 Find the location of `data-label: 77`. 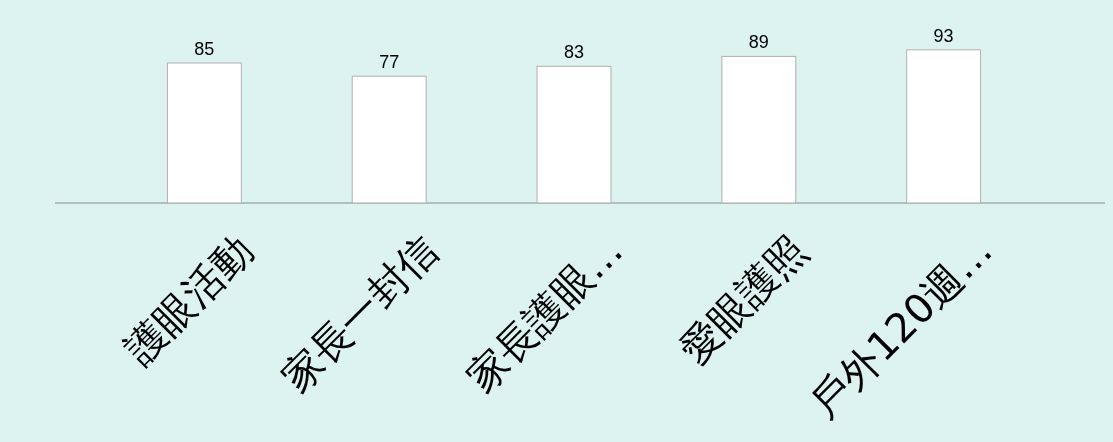

data-label: 77 is located at coordinates (389, 62).